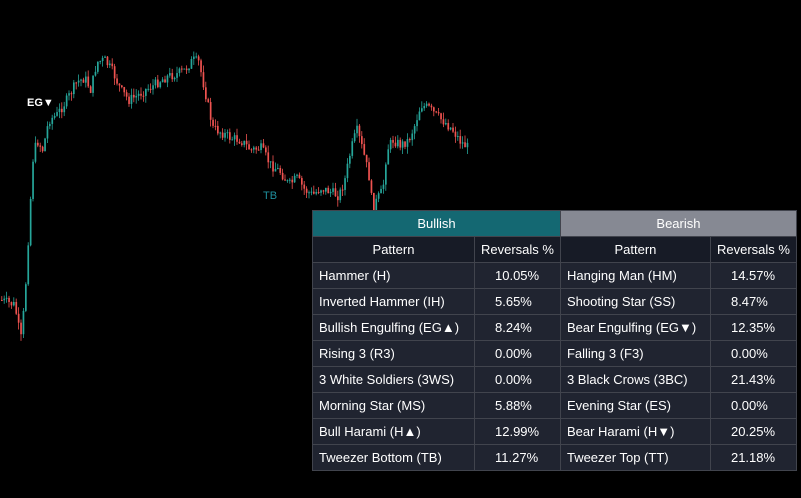 The width and height of the screenshot is (801, 498). Describe the element at coordinates (753, 249) in the screenshot. I see `bearish-reversals-column-header: Reversals %` at that location.